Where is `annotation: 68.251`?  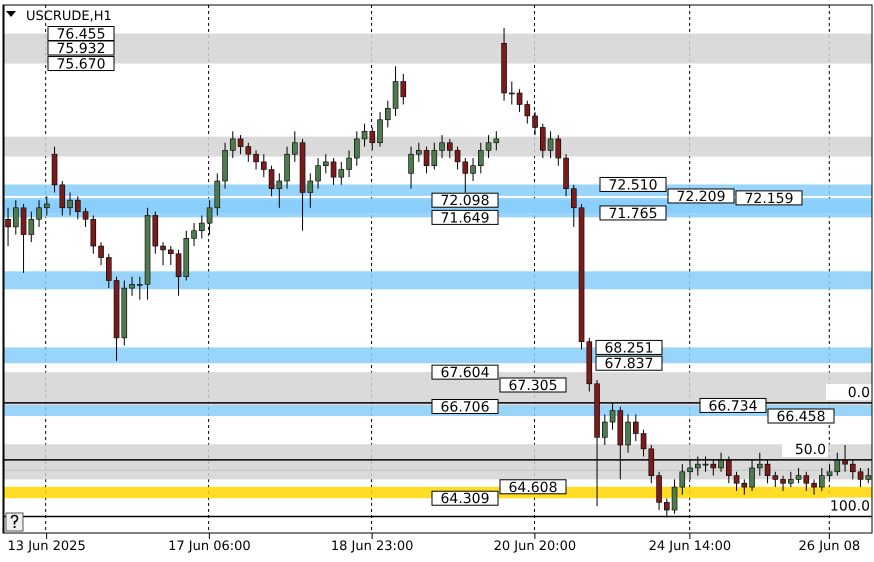
annotation: 68.251 is located at coordinates (629, 348).